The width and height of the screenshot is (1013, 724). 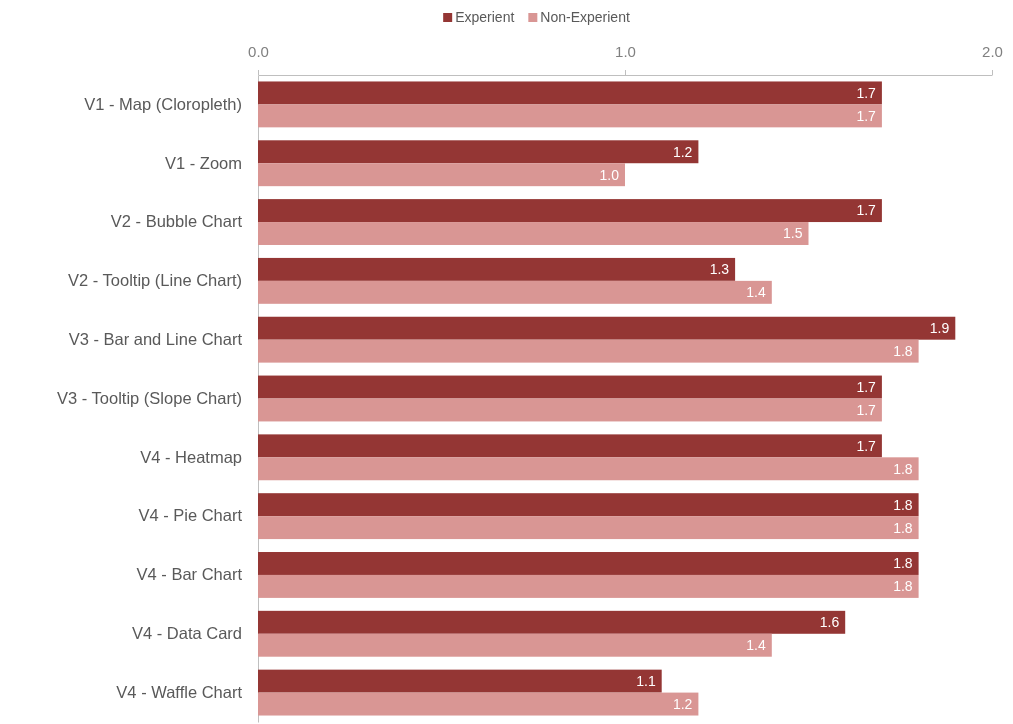 I want to click on x-tick-label: 0.0, so click(x=258, y=51).